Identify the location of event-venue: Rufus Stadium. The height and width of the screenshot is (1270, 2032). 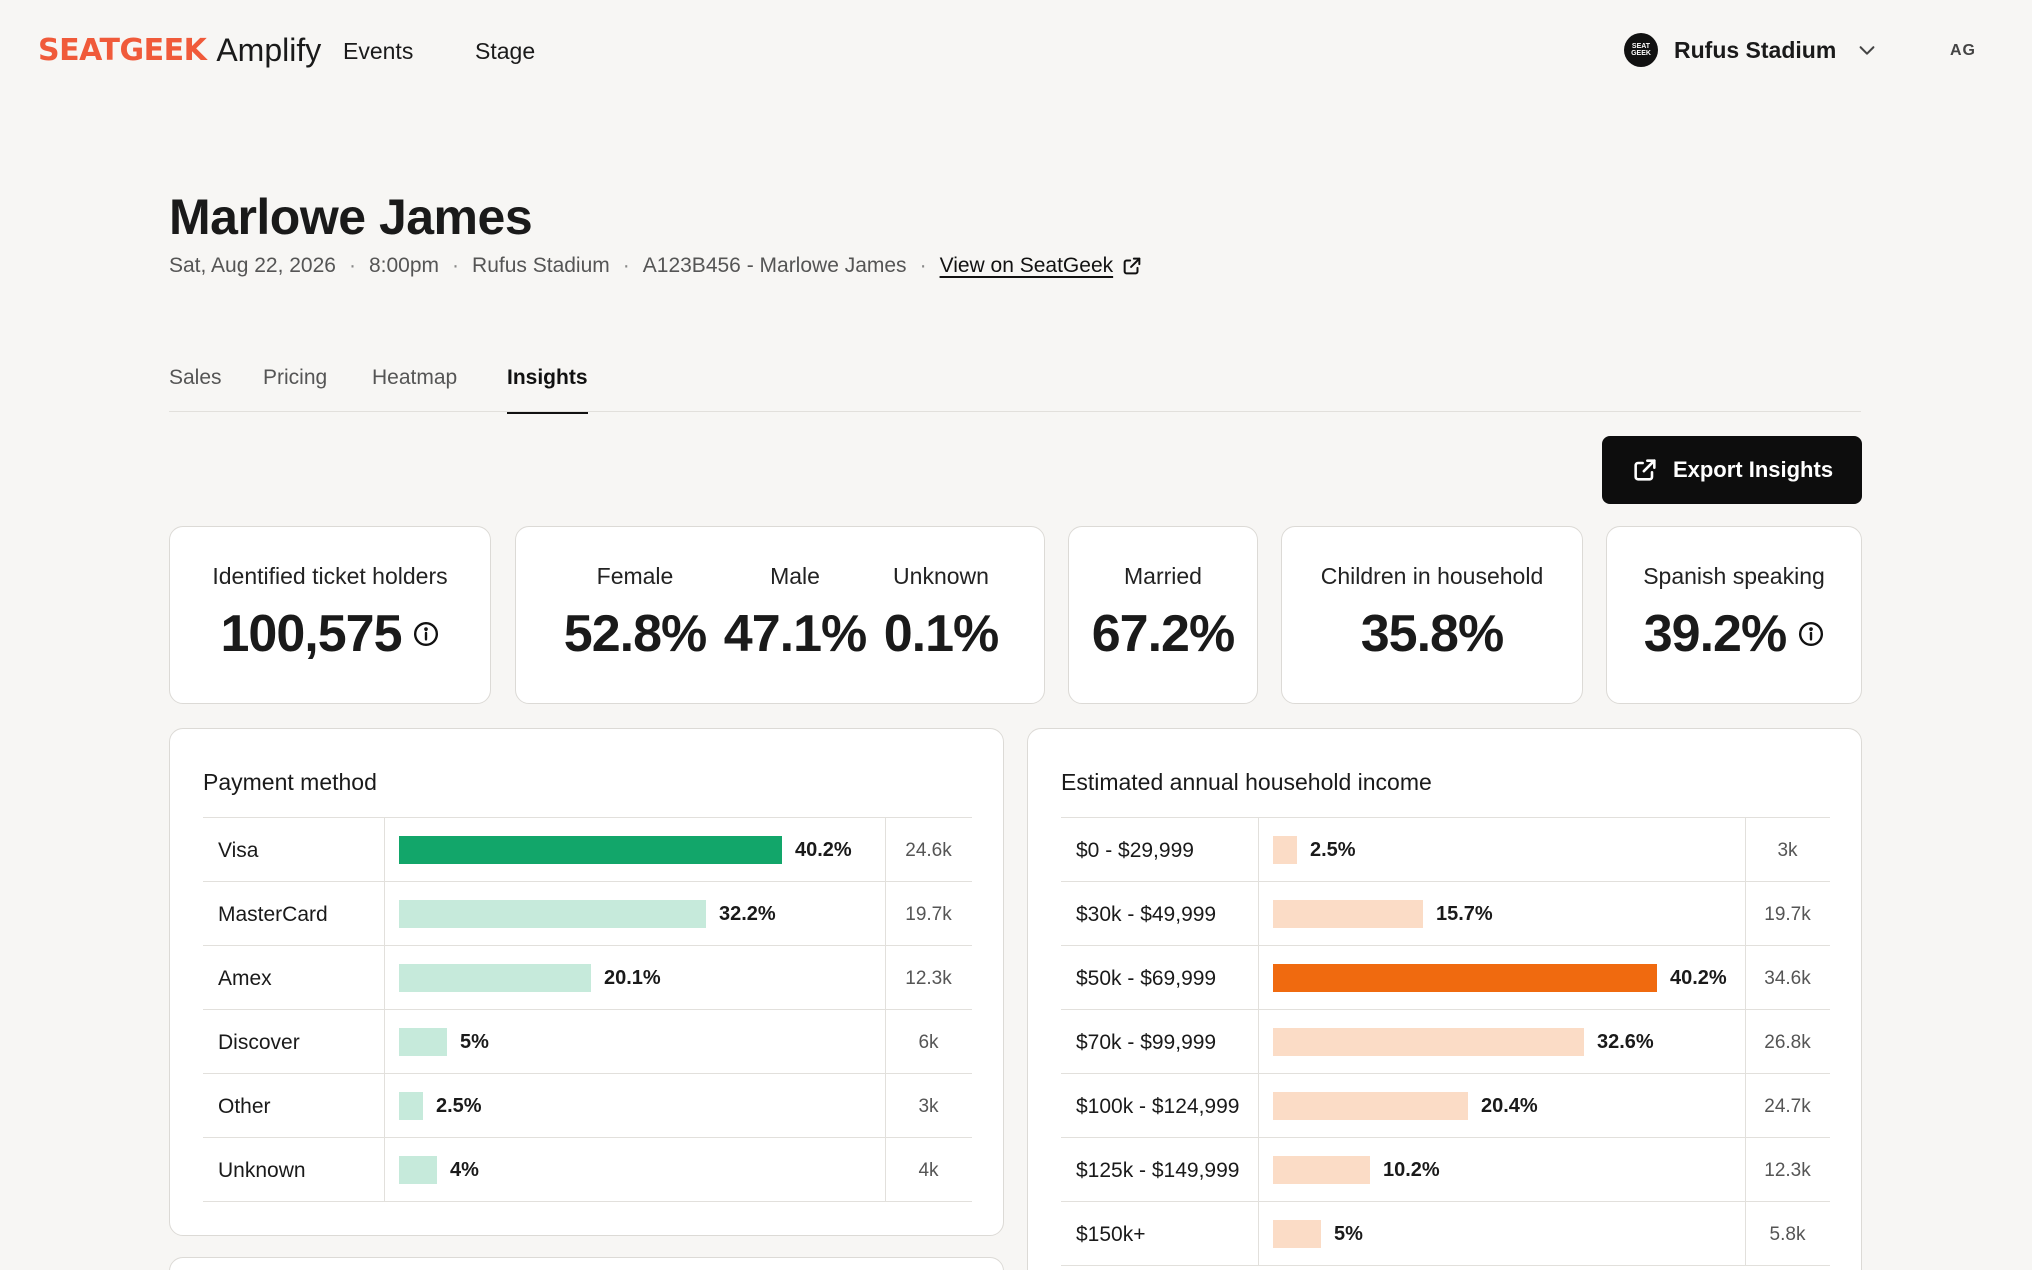
(541, 265).